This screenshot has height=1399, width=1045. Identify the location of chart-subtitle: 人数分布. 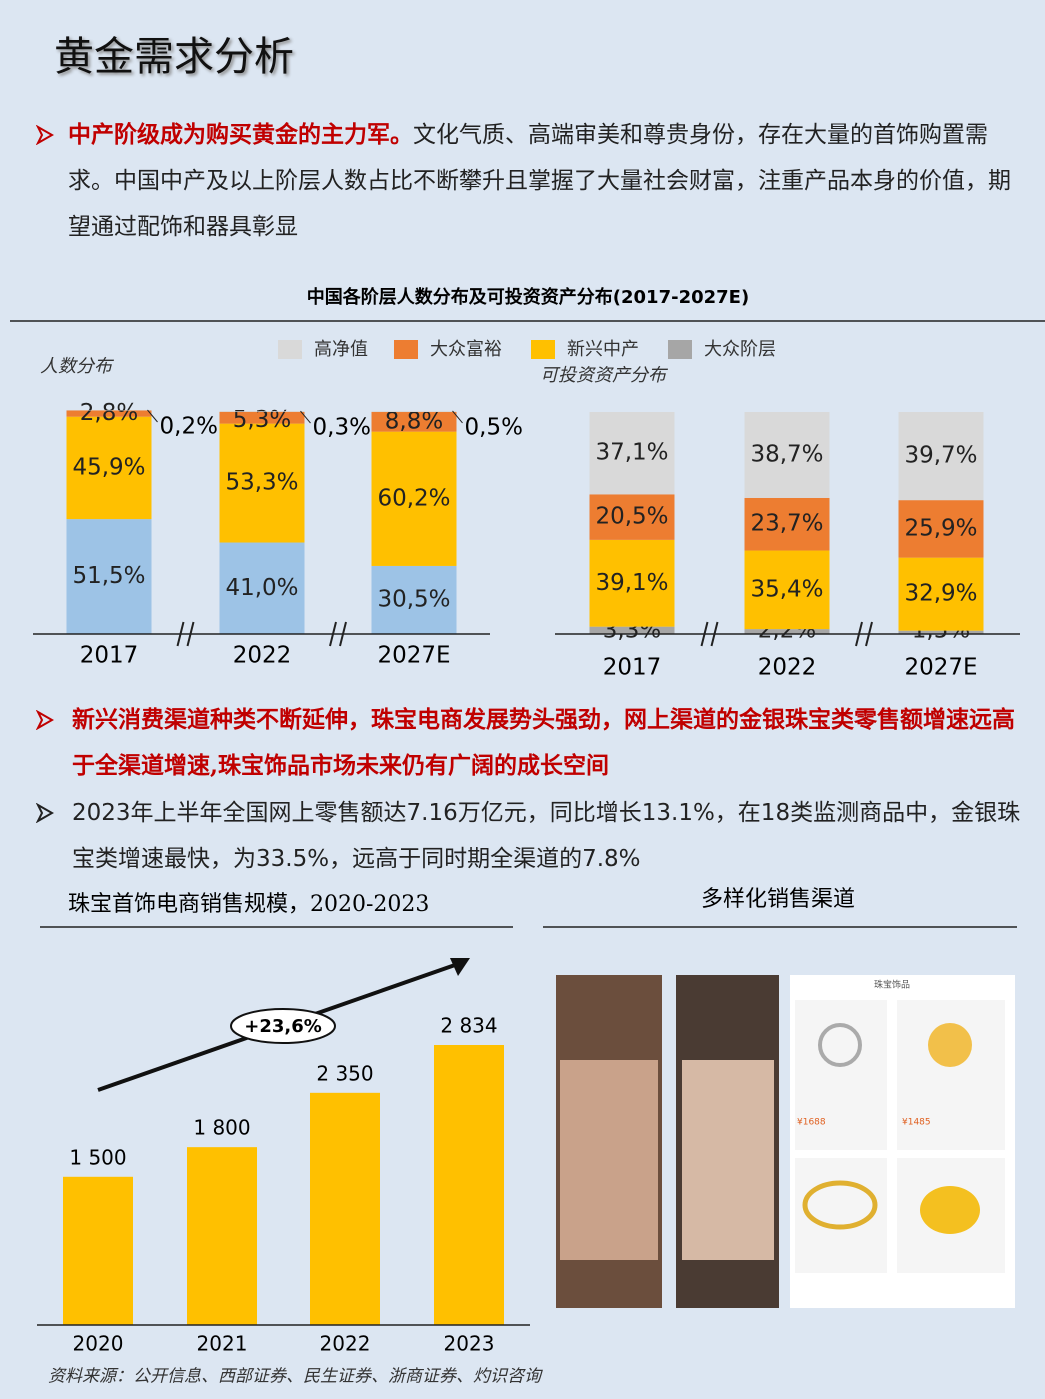
(77, 366).